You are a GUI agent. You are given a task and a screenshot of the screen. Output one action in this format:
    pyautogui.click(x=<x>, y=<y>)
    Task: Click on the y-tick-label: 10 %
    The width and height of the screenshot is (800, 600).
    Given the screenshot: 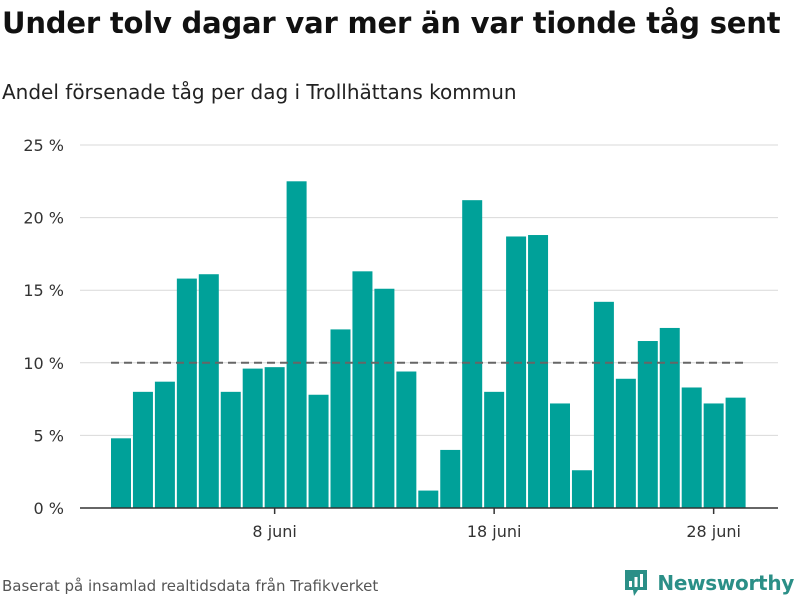 What is the action you would take?
    pyautogui.click(x=43, y=363)
    